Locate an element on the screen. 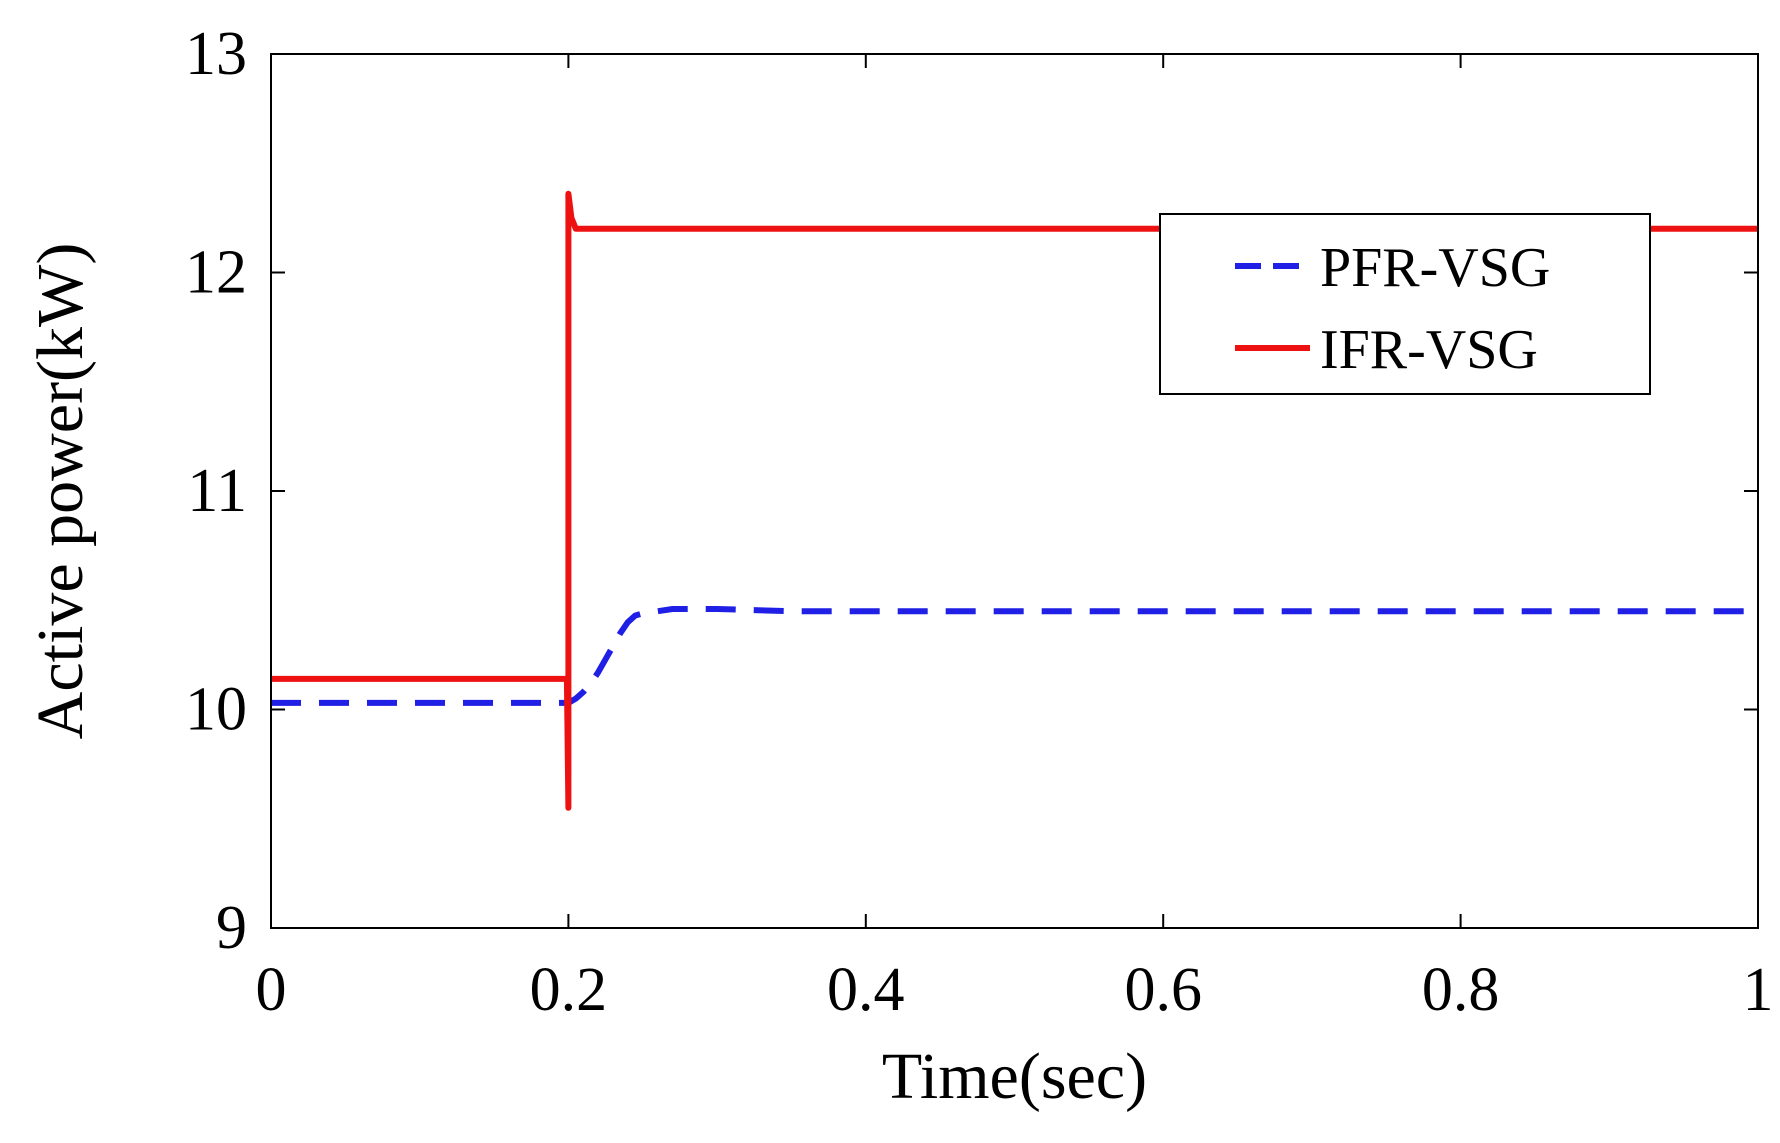 Image resolution: width=1780 pixels, height=1143 pixels. x-tick-label-4: 0.8 is located at coordinates (1461, 990).